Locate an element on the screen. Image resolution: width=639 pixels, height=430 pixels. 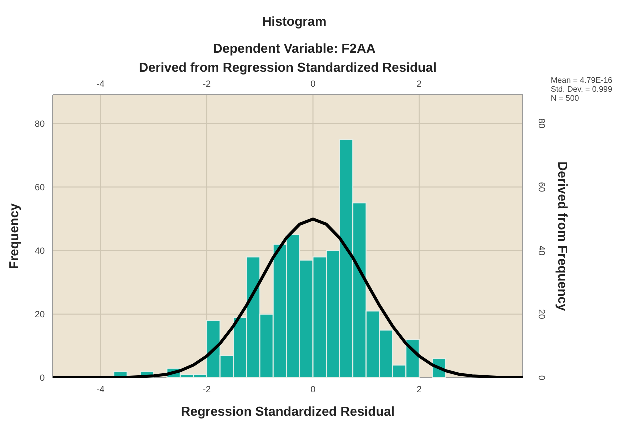
y2-tick-label: 40 is located at coordinates (542, 251).